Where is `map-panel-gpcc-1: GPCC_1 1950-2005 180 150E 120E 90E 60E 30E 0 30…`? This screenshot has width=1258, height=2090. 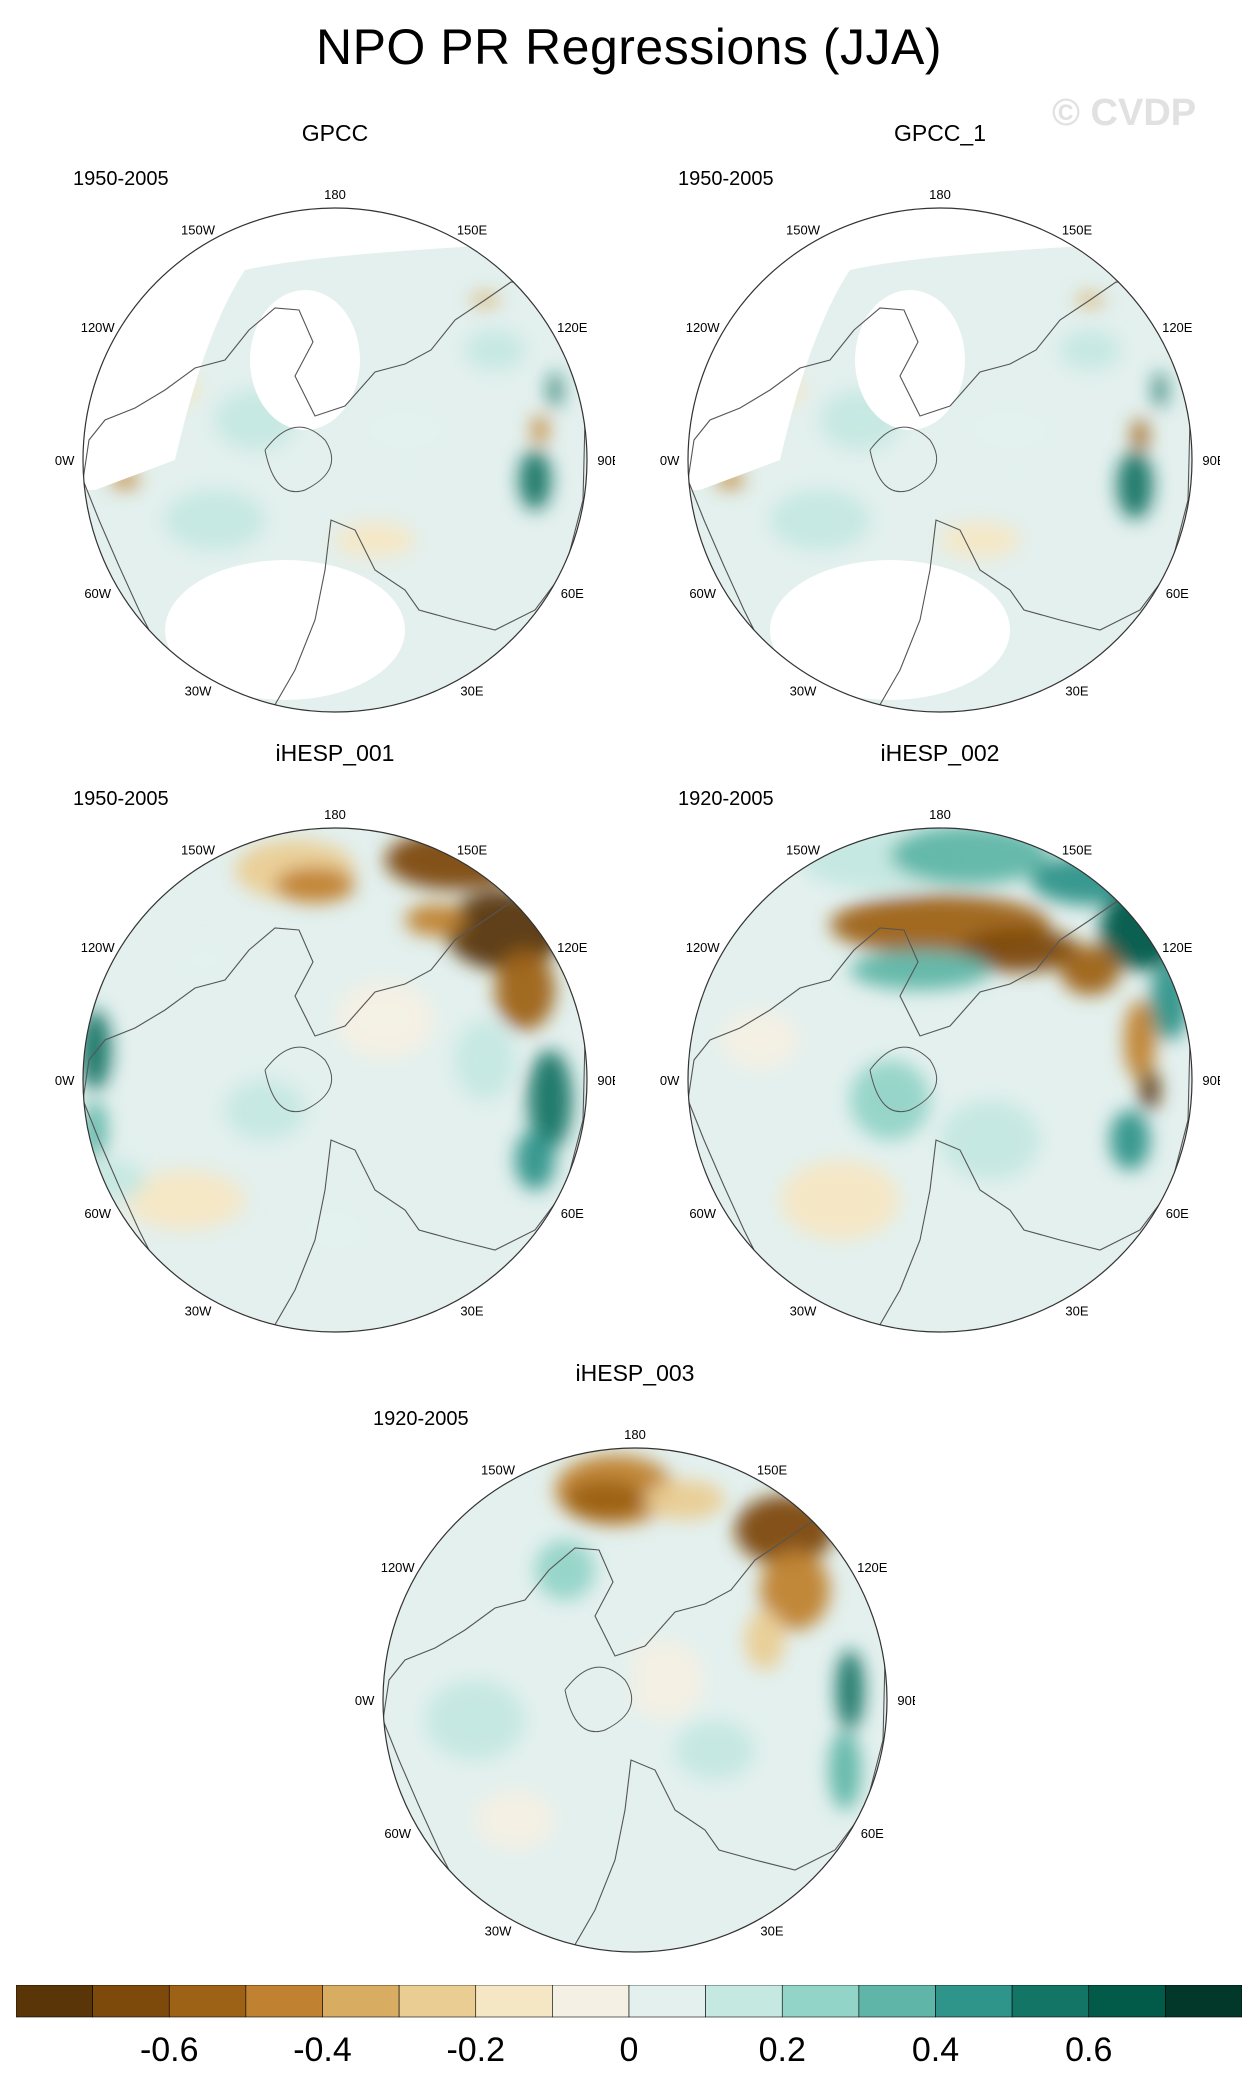 map-panel-gpcc-1: GPCC_1 1950-2005 180 150E 120E 90E 60E 30E 0 30… is located at coordinates (940, 420).